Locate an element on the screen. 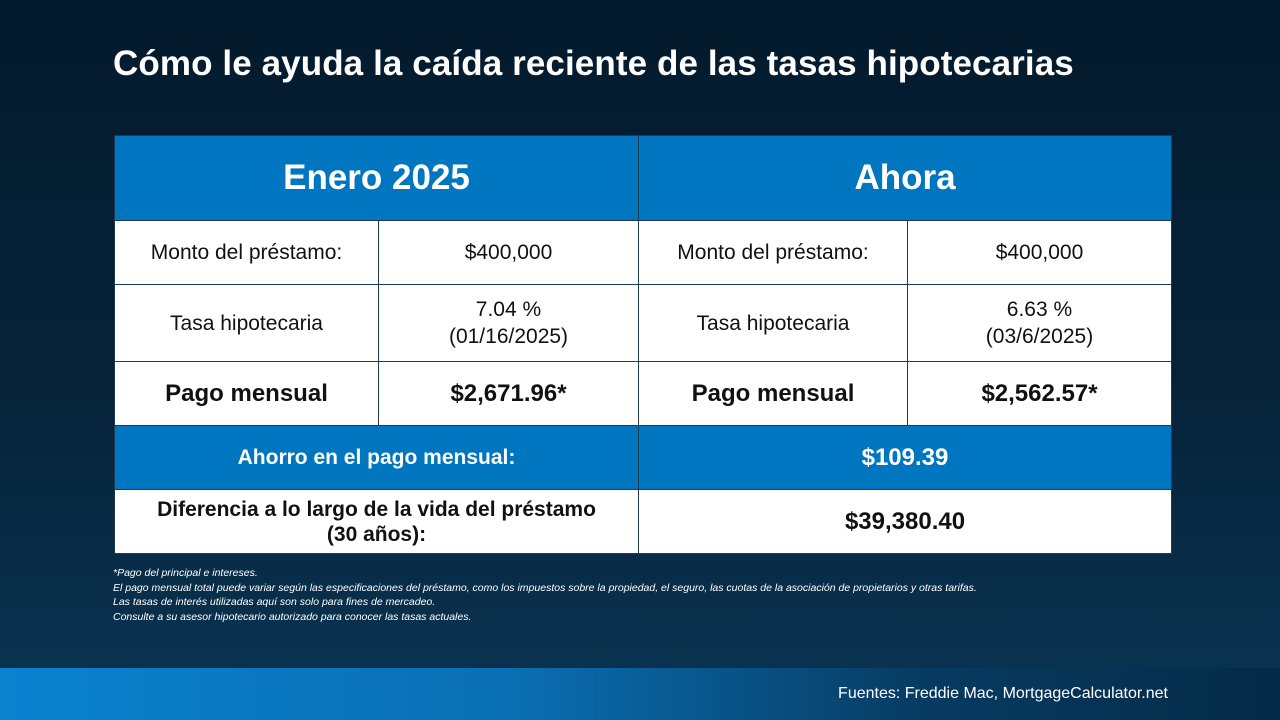  lifetime-value: $39,380.40 is located at coordinates (905, 521).